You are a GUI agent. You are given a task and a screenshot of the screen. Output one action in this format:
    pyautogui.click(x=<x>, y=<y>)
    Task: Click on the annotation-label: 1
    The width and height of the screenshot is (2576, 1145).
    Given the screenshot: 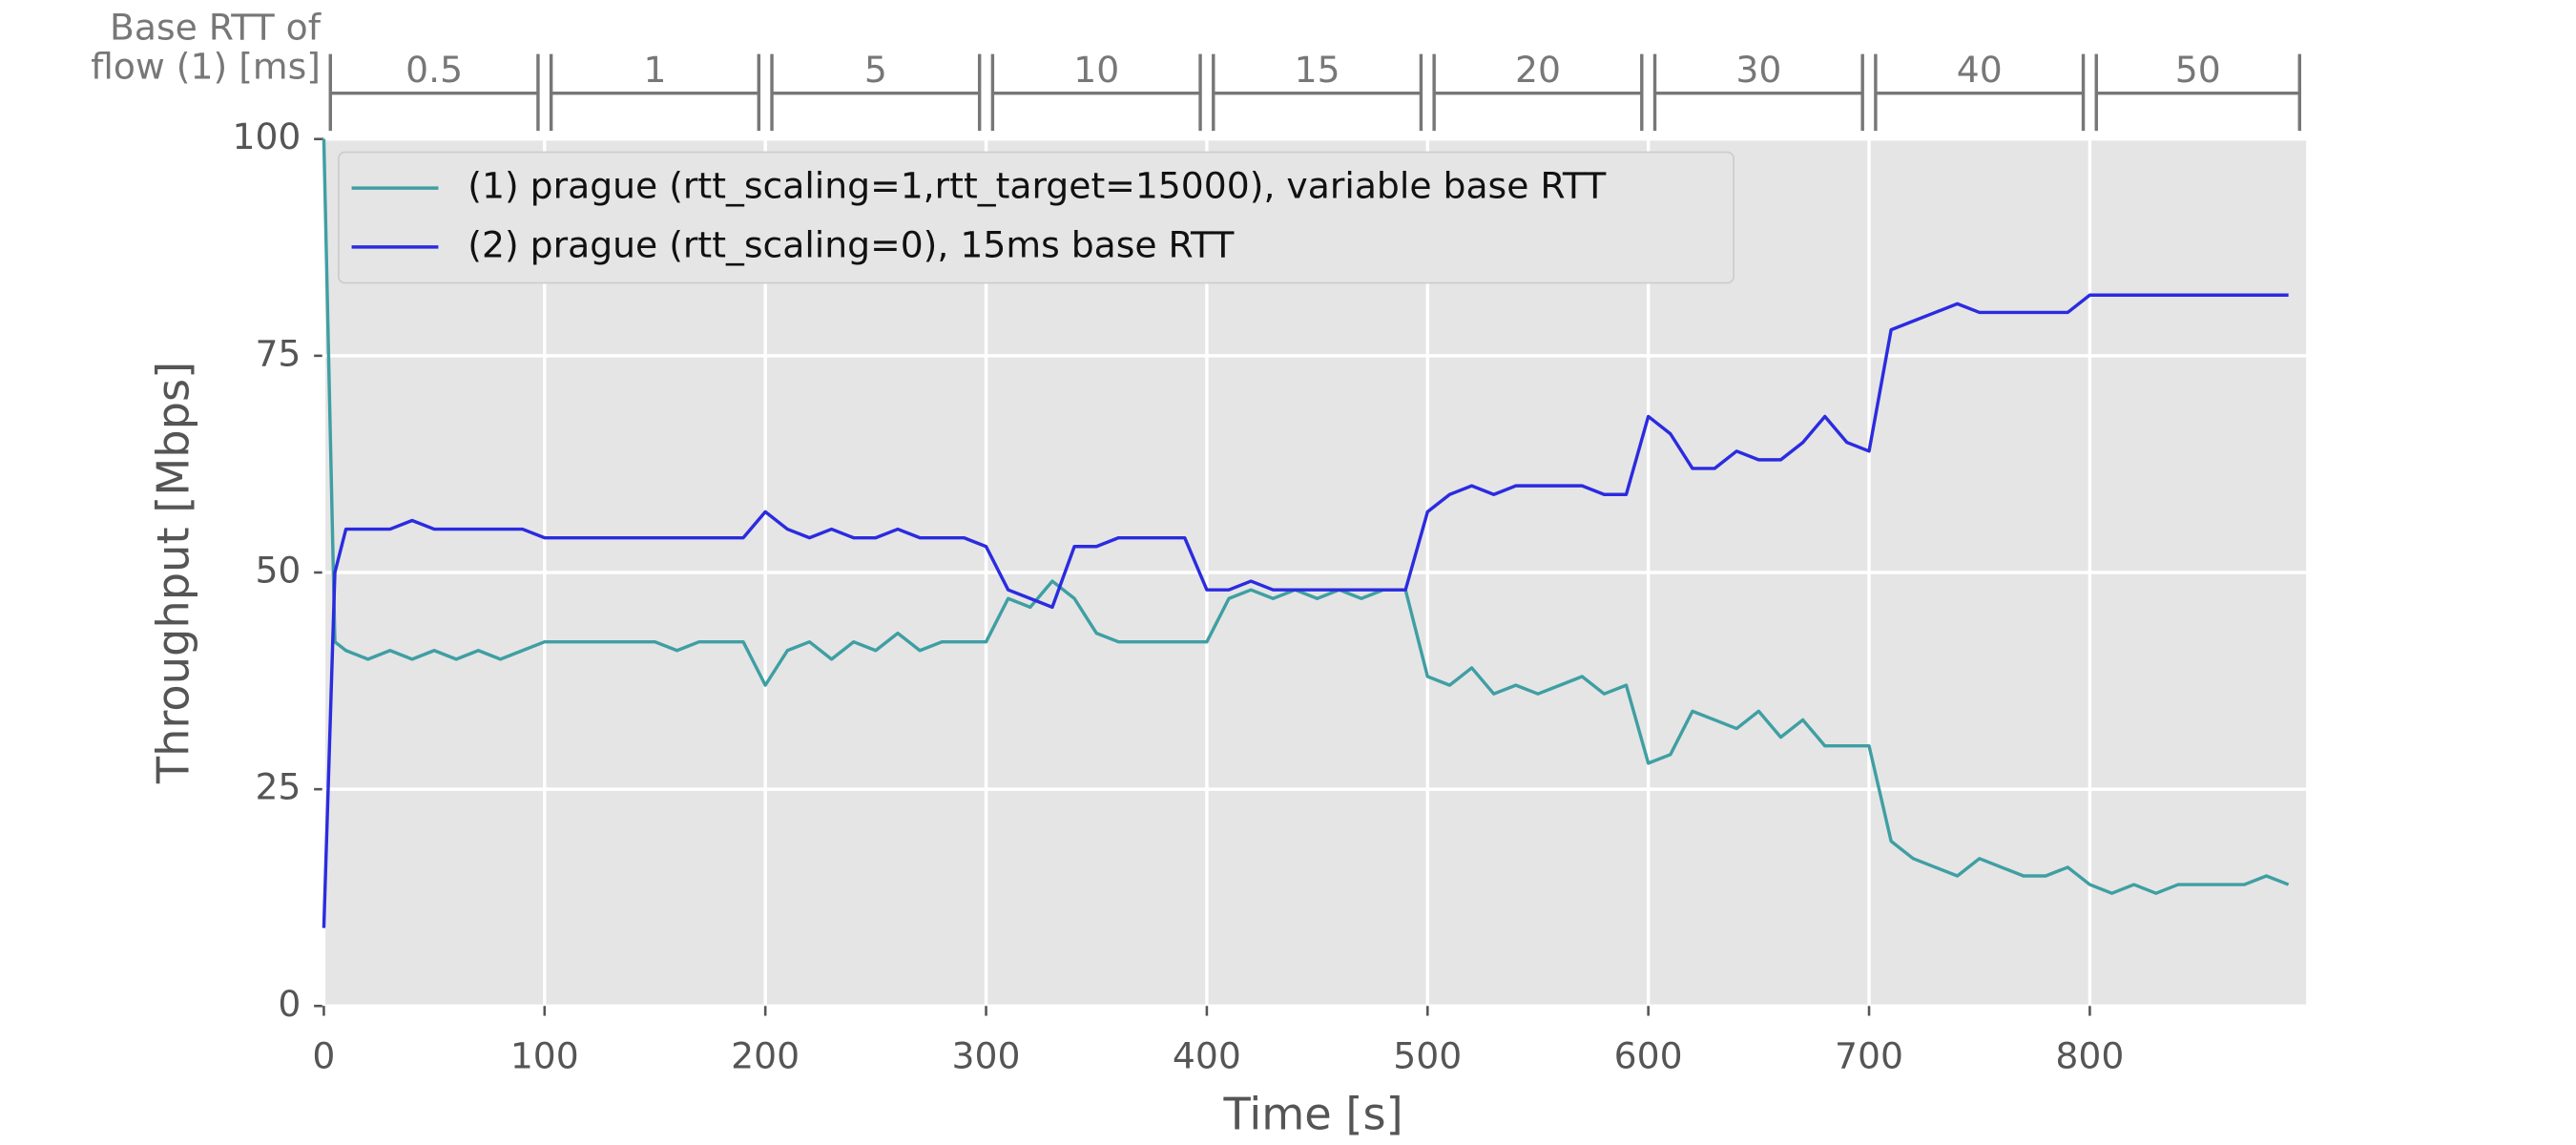 What is the action you would take?
    pyautogui.click(x=654, y=70)
    